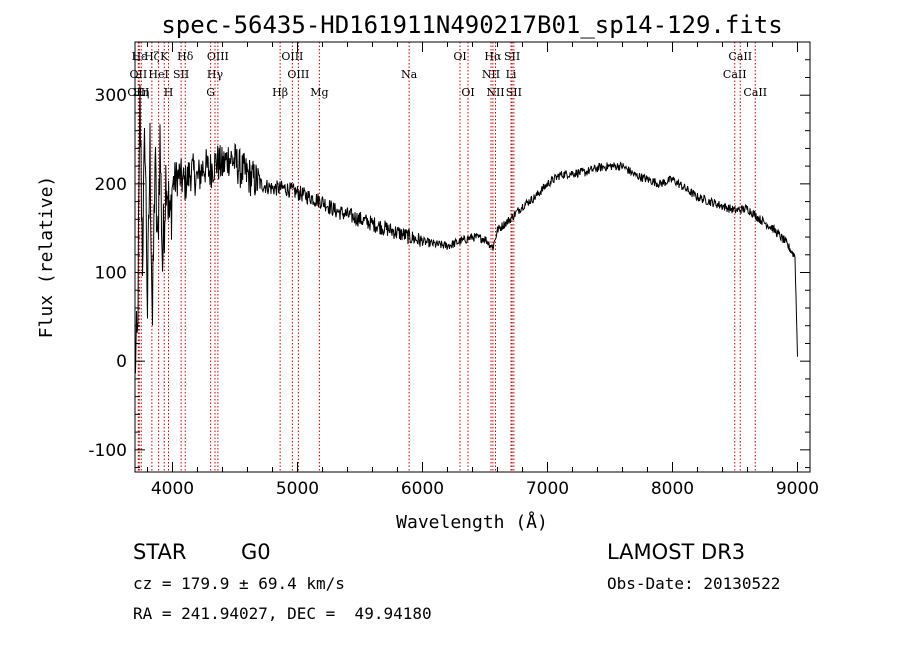 Image resolution: width=900 pixels, height=649 pixels. I want to click on line-label-15: OIII, so click(298, 74).